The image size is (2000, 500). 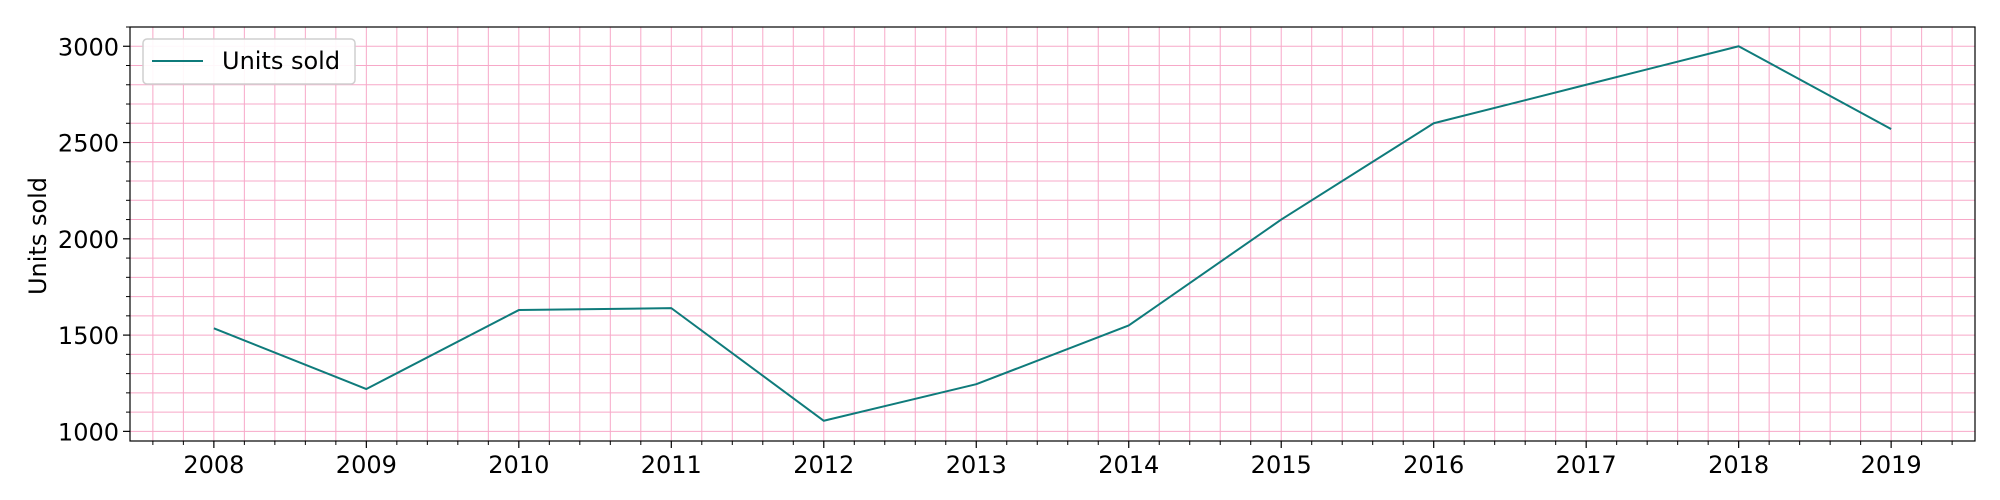 I want to click on y-tick-label: 2500, so click(x=88, y=144).